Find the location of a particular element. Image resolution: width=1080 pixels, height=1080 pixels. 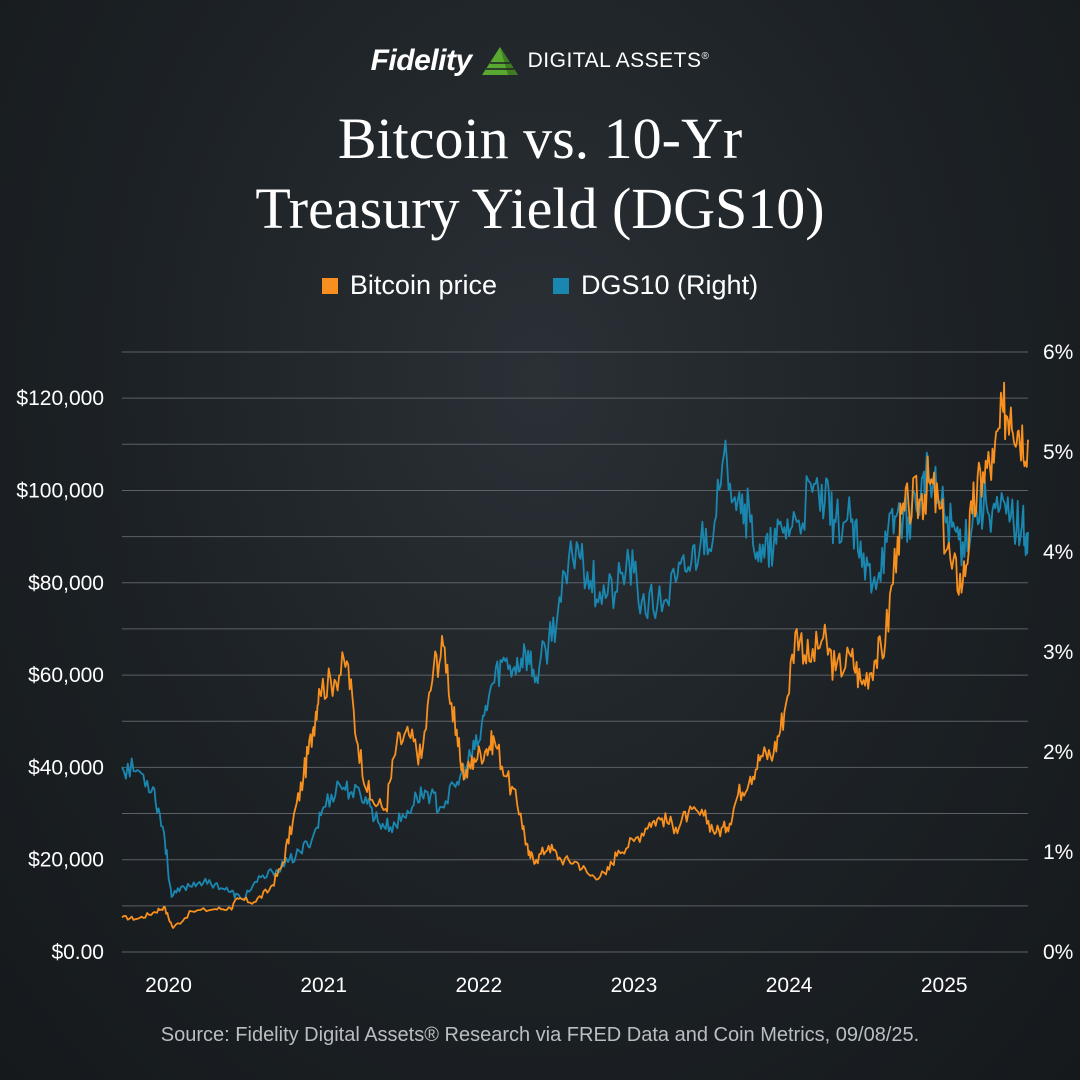

y-left-tick-label: $20,000 is located at coordinates (66, 860).